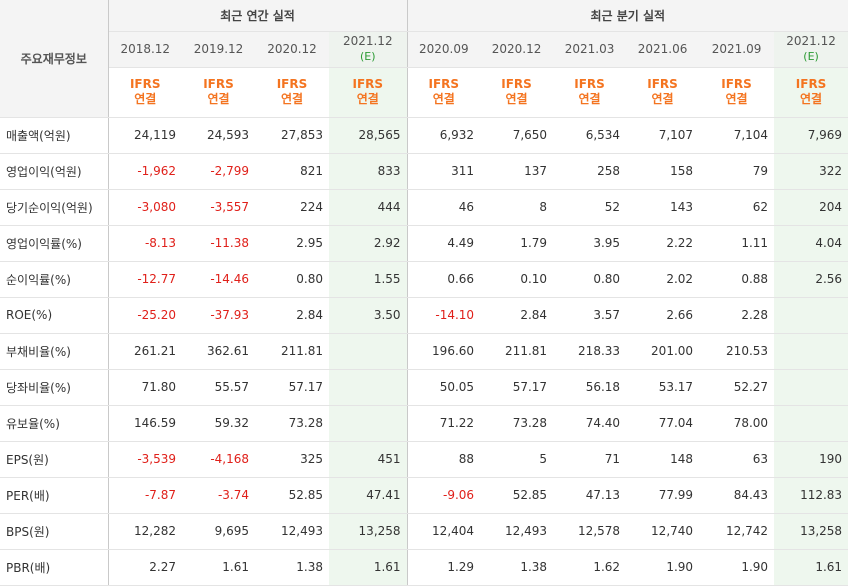 The width and height of the screenshot is (848, 587). Describe the element at coordinates (444, 279) in the screenshot. I see `value-cell: 0.66` at that location.